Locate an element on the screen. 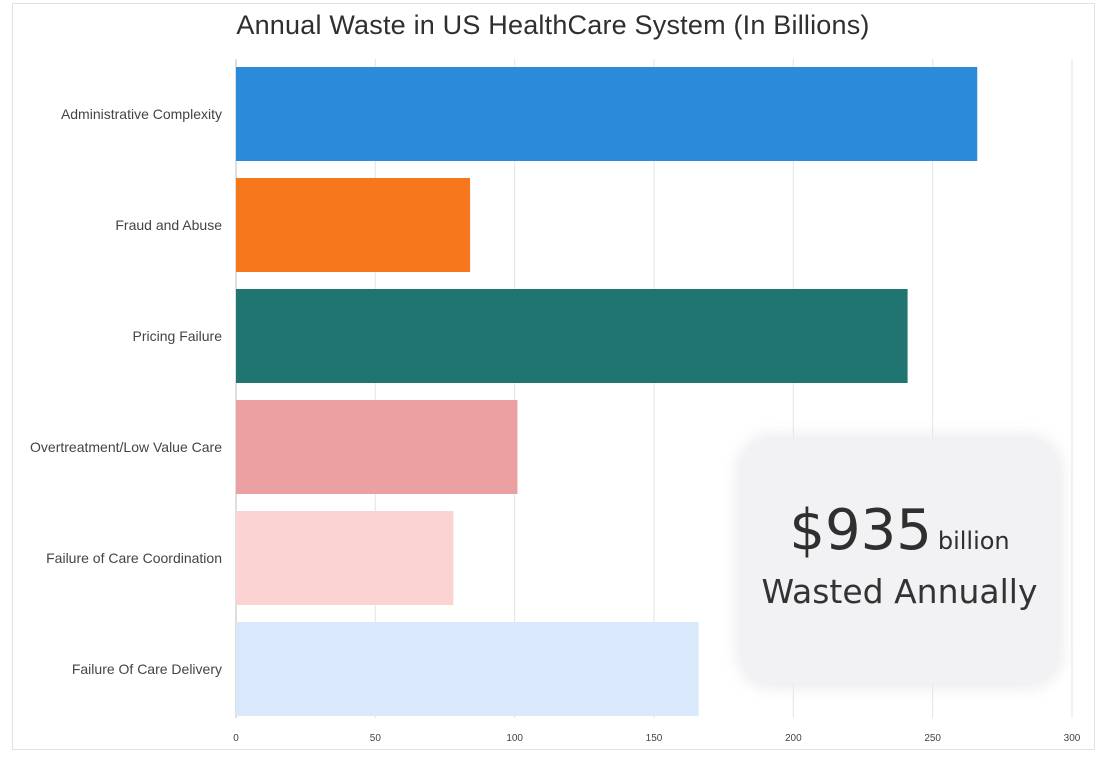 This screenshot has height=764, width=1112. x-tick-label: 200 is located at coordinates (793, 738).